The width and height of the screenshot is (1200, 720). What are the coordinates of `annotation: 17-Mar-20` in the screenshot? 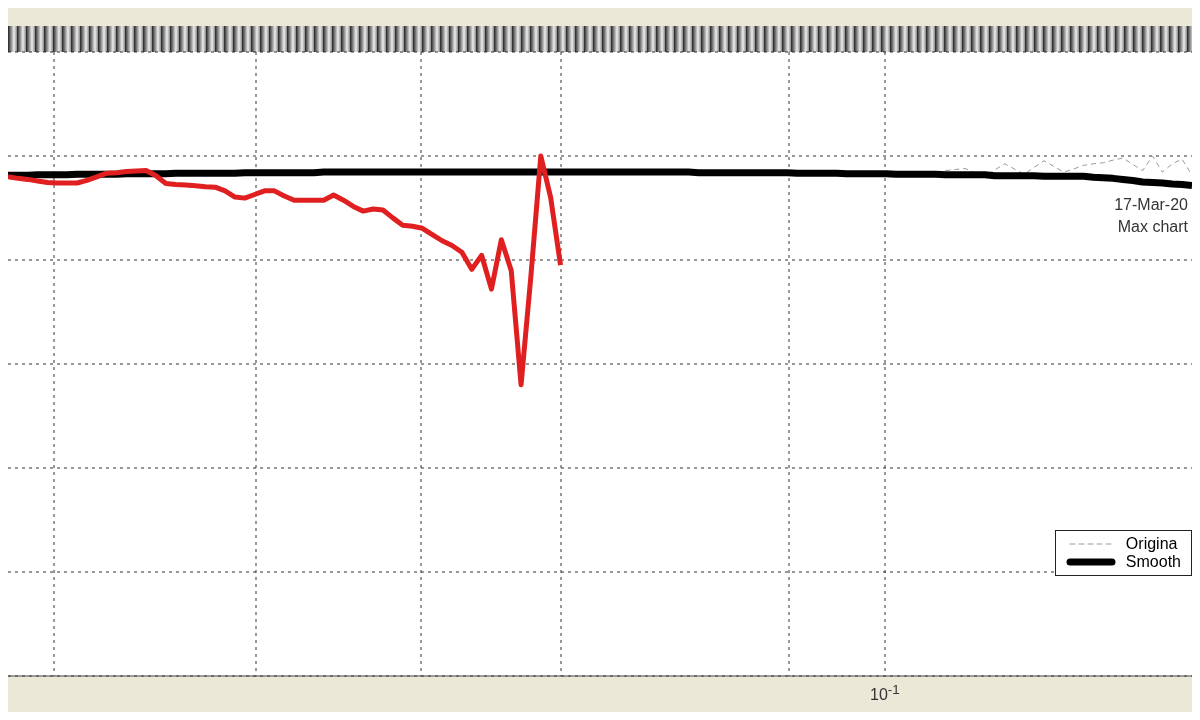 It's located at (1151, 204).